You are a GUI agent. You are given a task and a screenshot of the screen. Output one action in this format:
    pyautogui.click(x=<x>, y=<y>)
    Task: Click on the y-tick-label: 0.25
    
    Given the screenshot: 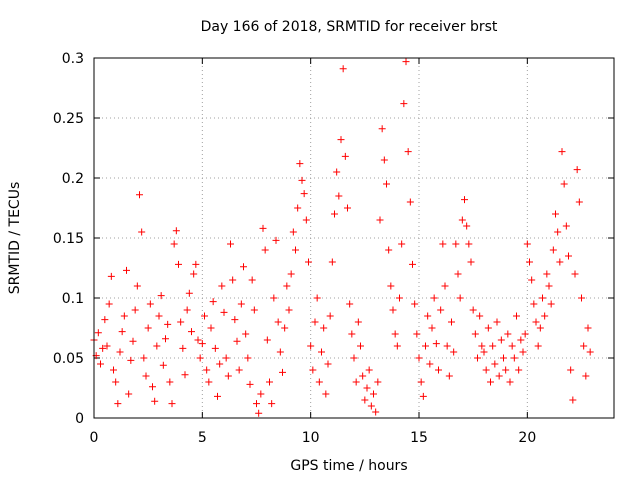 What is the action you would take?
    pyautogui.click(x=68, y=119)
    